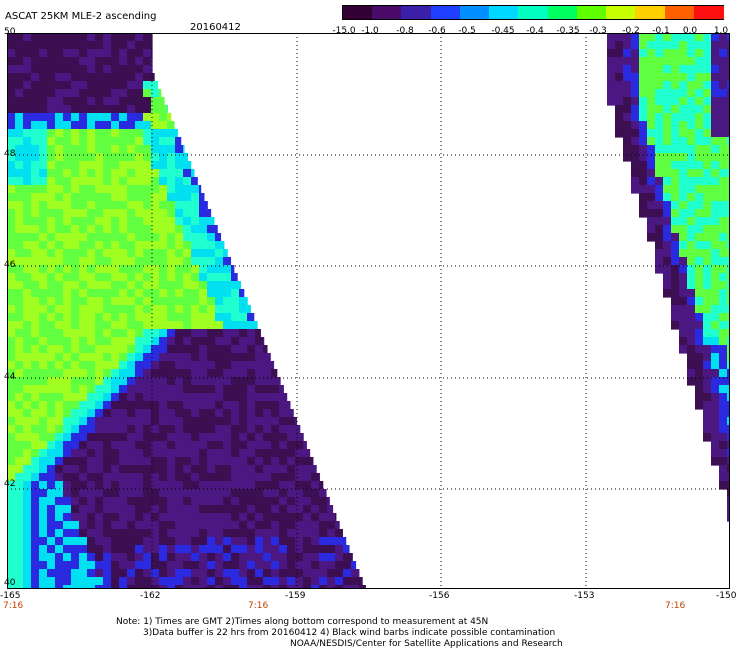 Image resolution: width=740 pixels, height=650 pixels. Describe the element at coordinates (726, 596) in the screenshot. I see `longitude-label: -150` at that location.